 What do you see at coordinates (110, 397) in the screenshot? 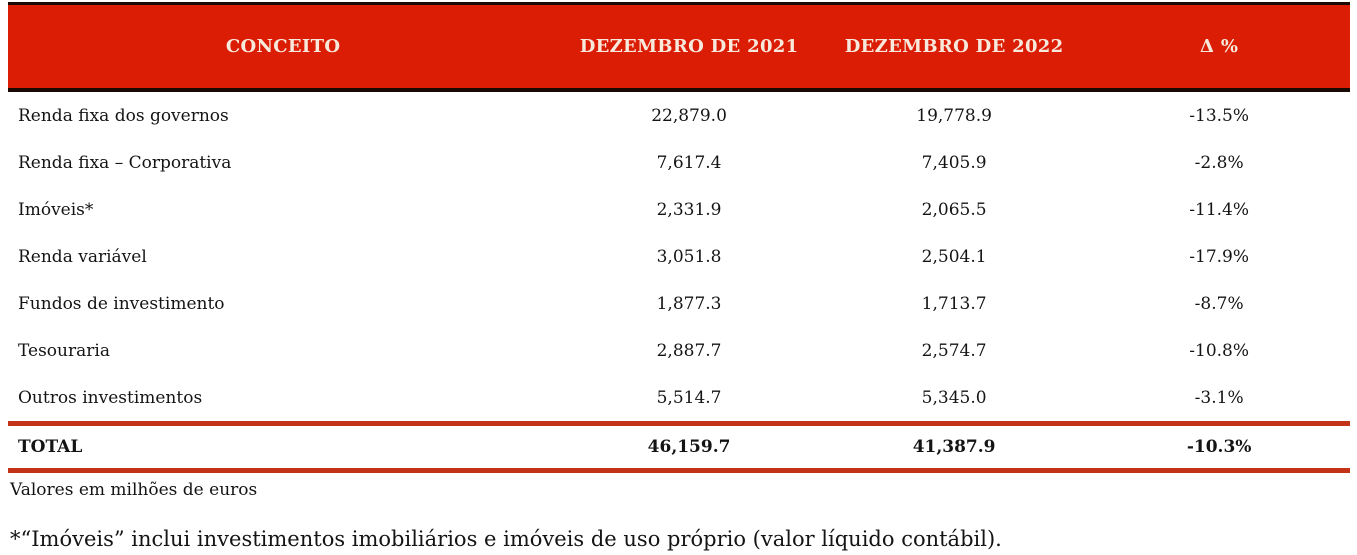
I see `concept-cell: Outros investimentos` at bounding box center [110, 397].